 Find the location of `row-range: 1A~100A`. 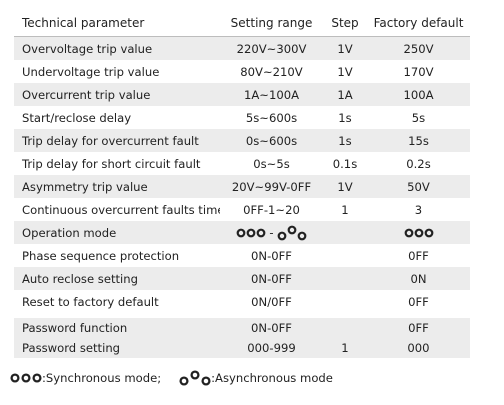

row-range: 1A~100A is located at coordinates (271, 94).